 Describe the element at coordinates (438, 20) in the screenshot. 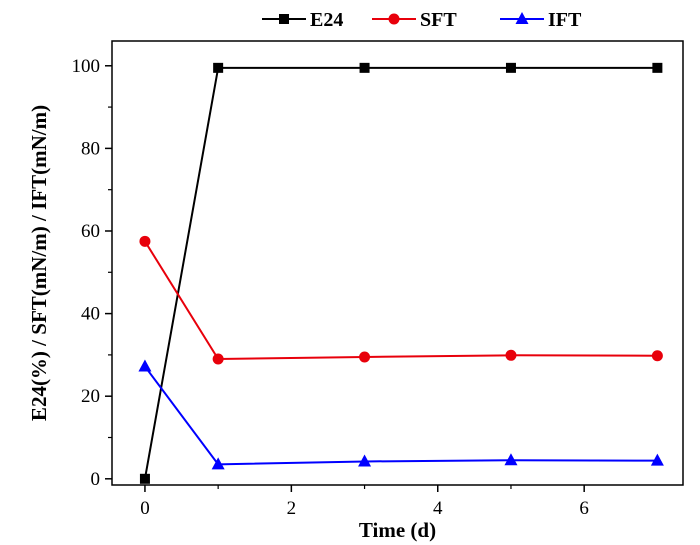

I see `legend-label-sft: SFT` at that location.